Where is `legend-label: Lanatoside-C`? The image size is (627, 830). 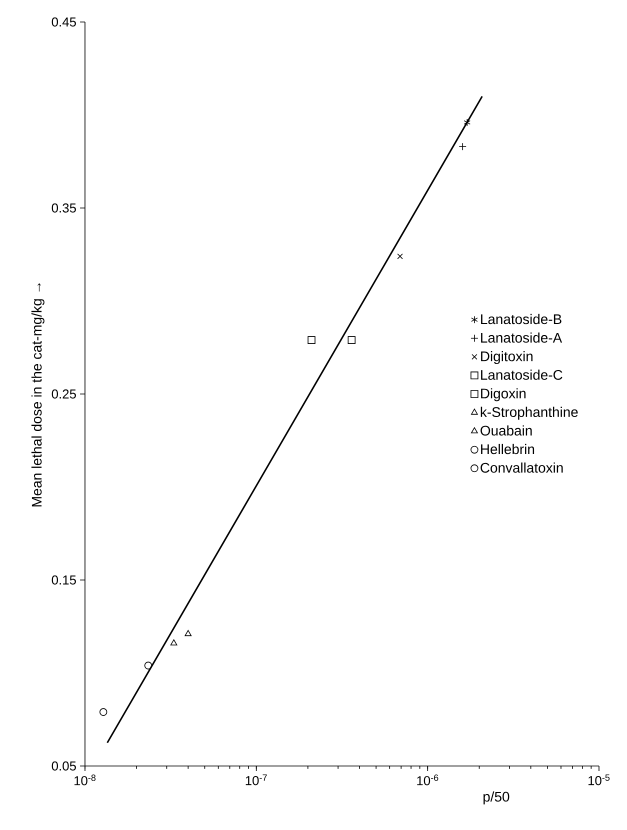 legend-label: Lanatoside-C is located at coordinates (521, 375).